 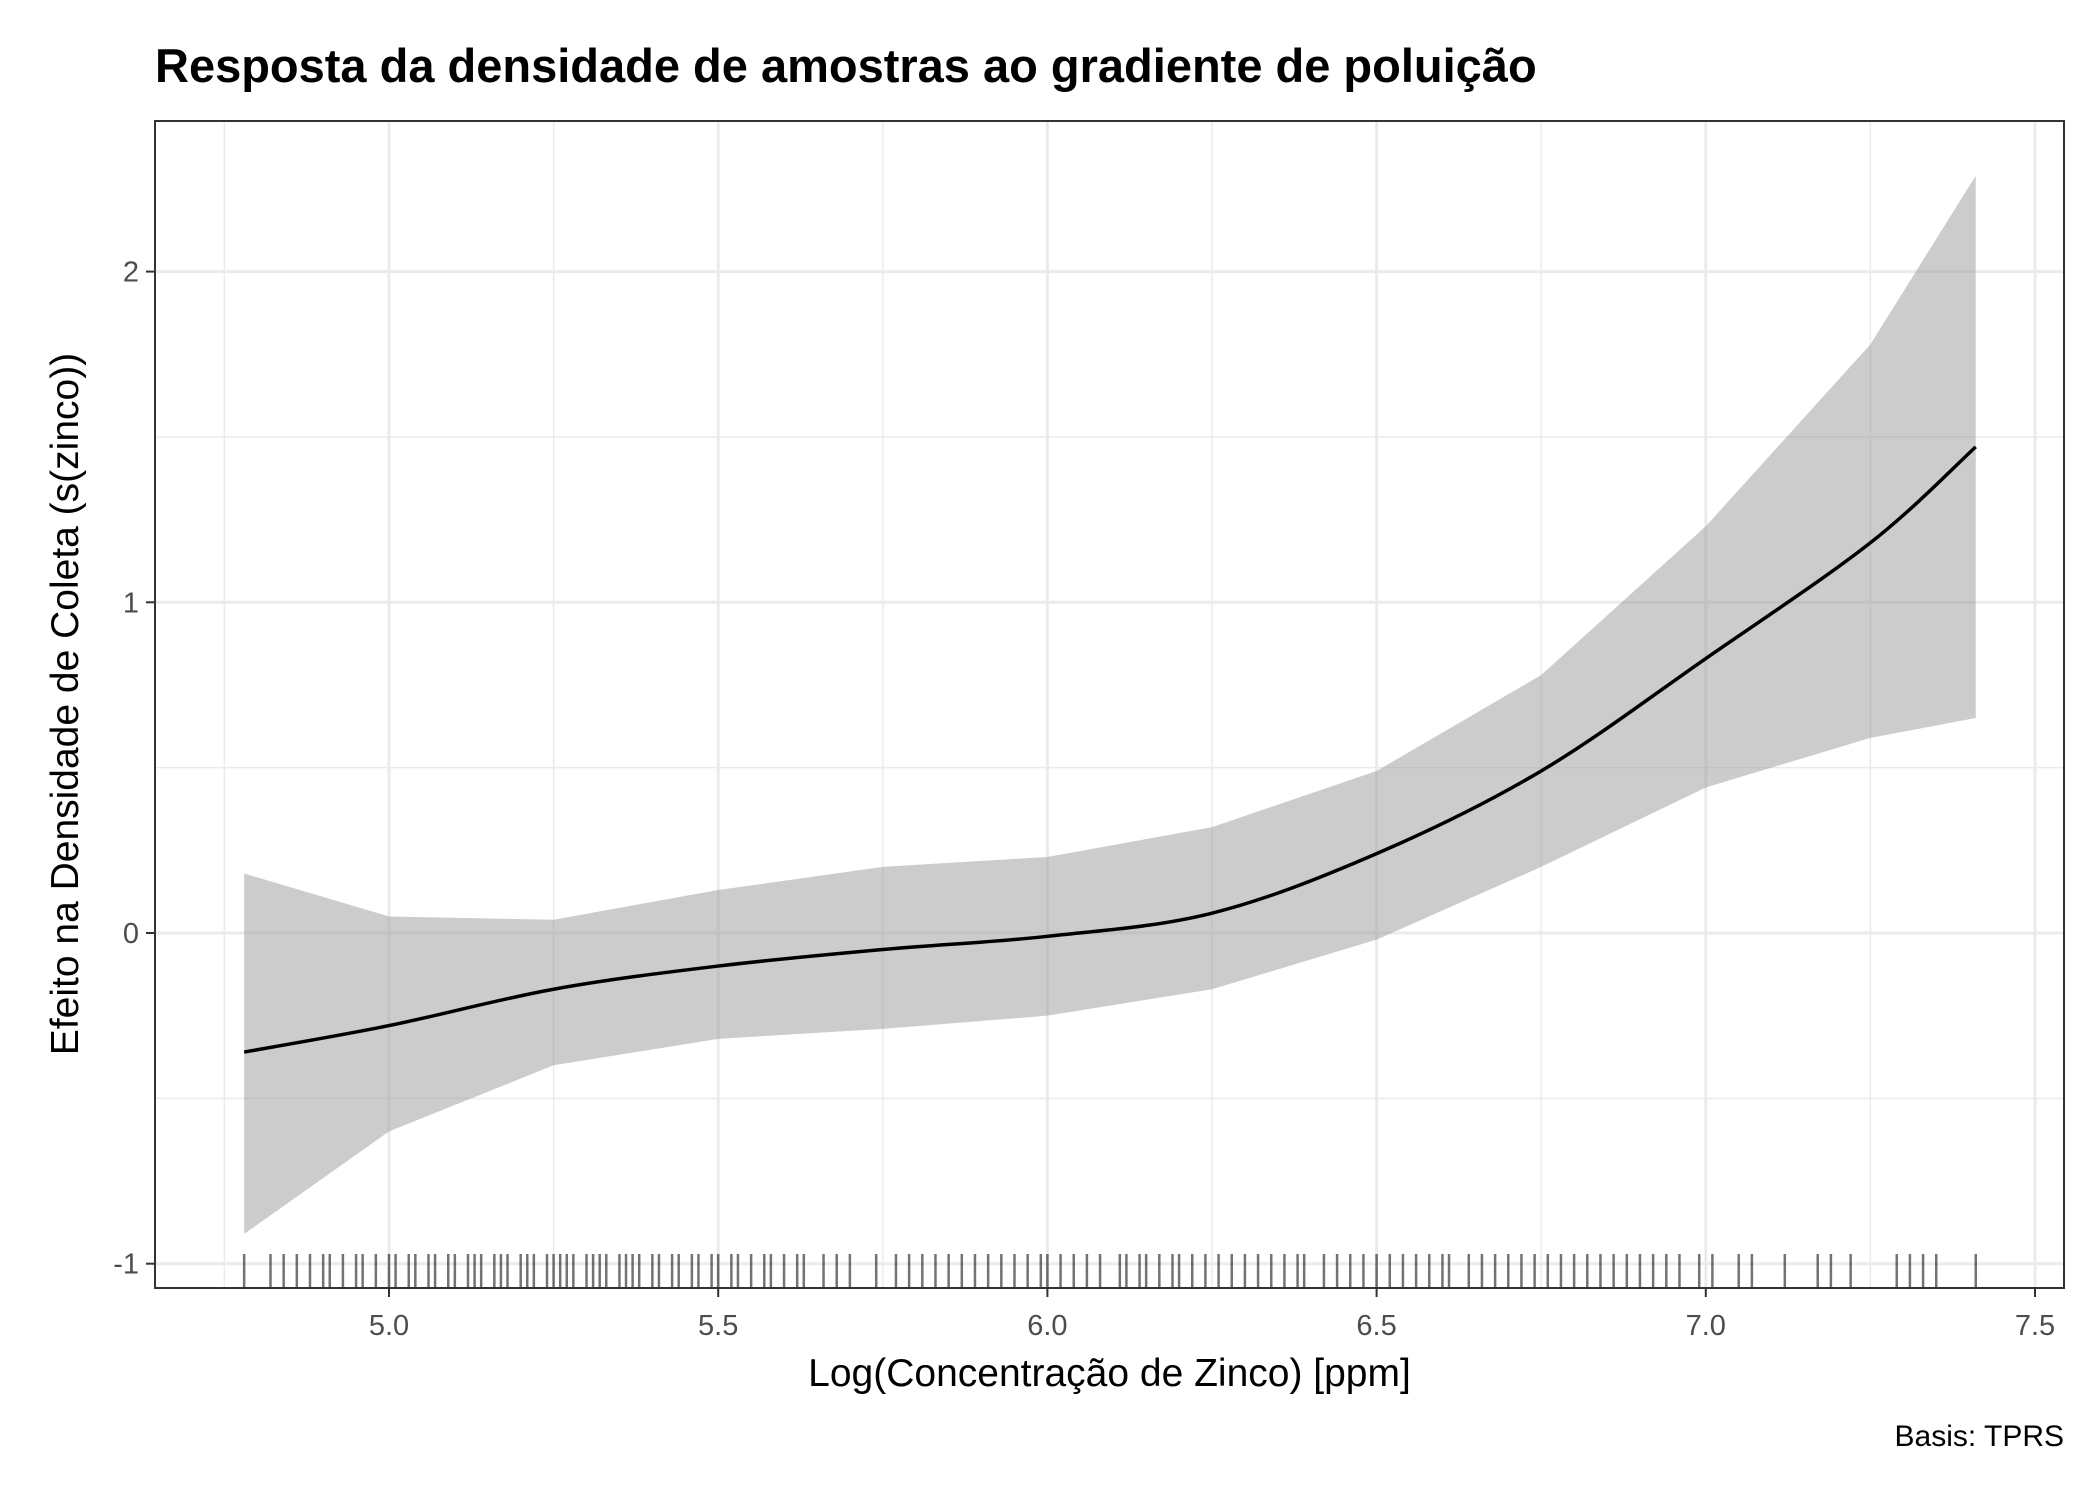 What do you see at coordinates (2035, 1326) in the screenshot?
I see `x-tick-label: 7.5` at bounding box center [2035, 1326].